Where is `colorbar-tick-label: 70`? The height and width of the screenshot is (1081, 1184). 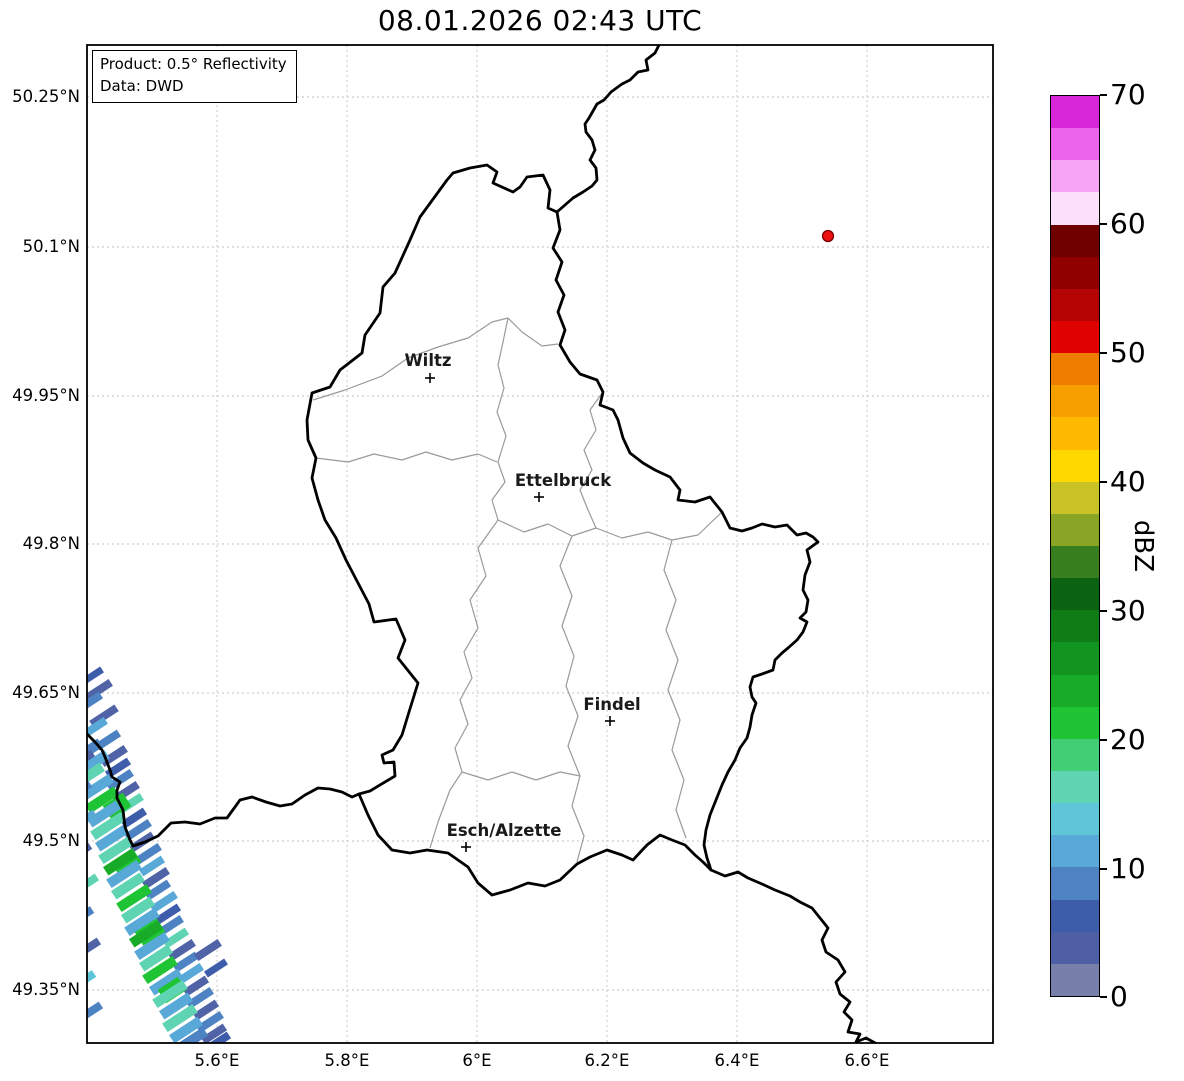 colorbar-tick-label: 70 is located at coordinates (1128, 94).